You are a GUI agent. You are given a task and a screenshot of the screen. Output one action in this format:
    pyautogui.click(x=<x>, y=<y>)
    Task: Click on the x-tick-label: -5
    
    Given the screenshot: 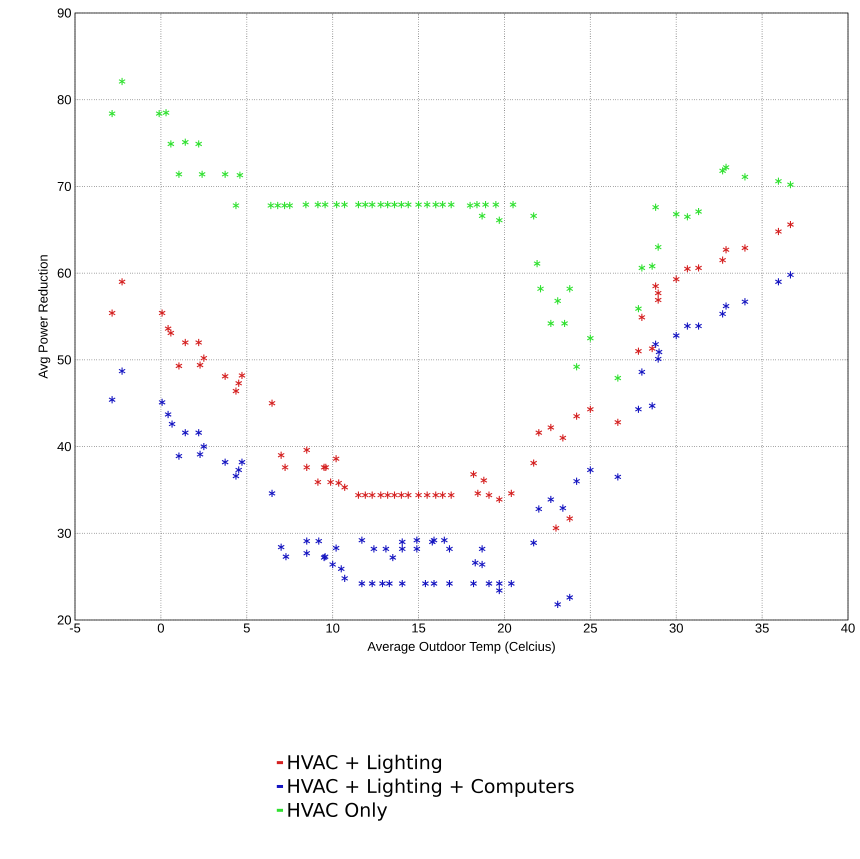 What is the action you would take?
    pyautogui.click(x=75, y=628)
    